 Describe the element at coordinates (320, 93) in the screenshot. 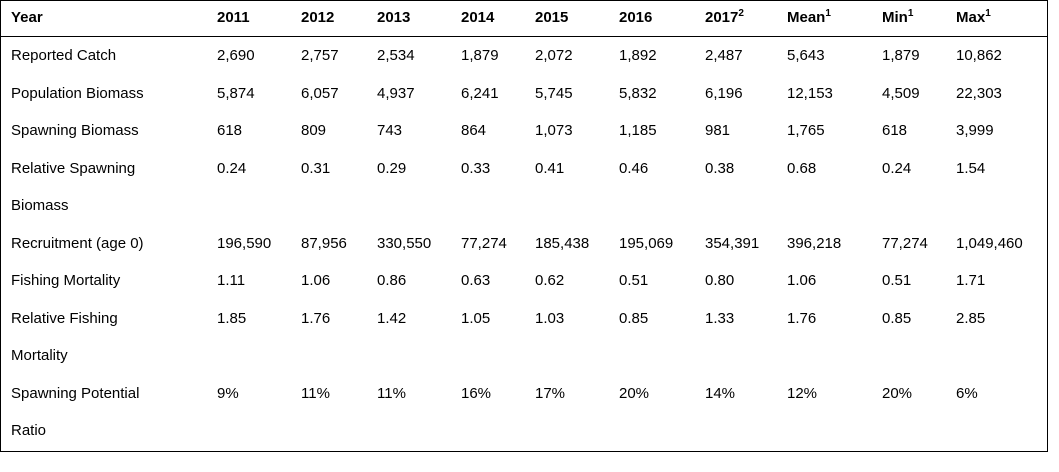

I see `table-cell: 6,057` at that location.